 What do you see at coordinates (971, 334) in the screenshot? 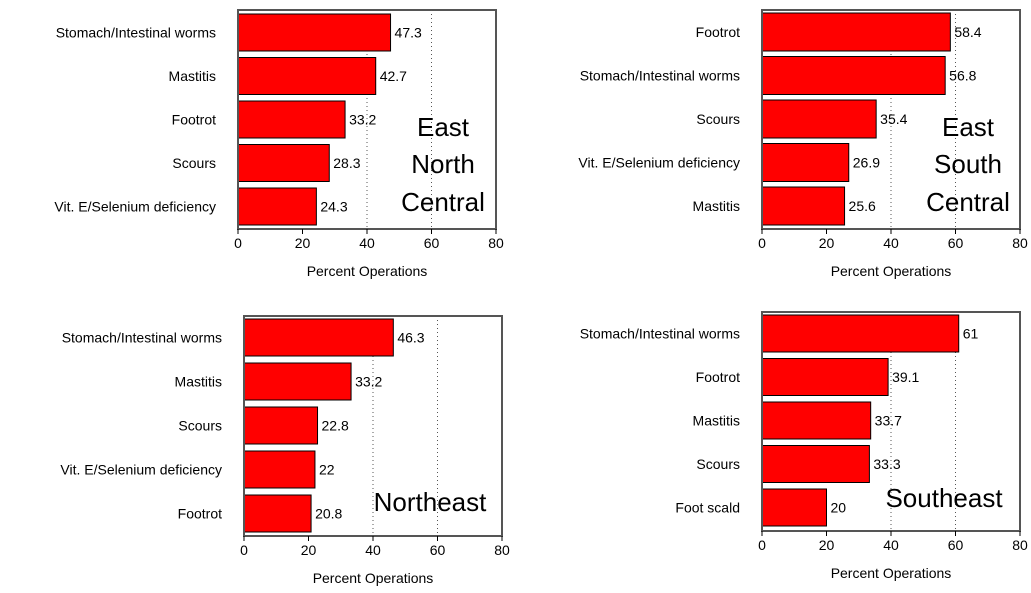
I see `value-label: 61` at bounding box center [971, 334].